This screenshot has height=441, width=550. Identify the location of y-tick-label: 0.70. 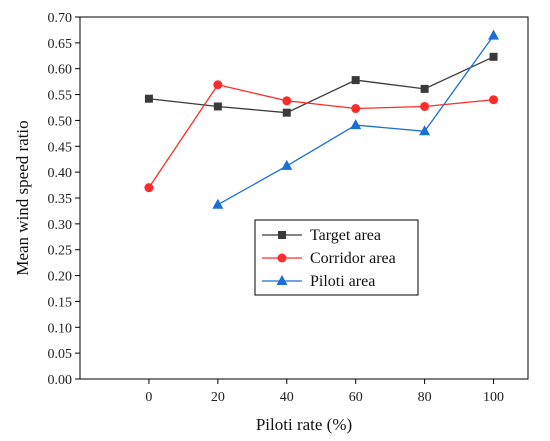
(60, 18).